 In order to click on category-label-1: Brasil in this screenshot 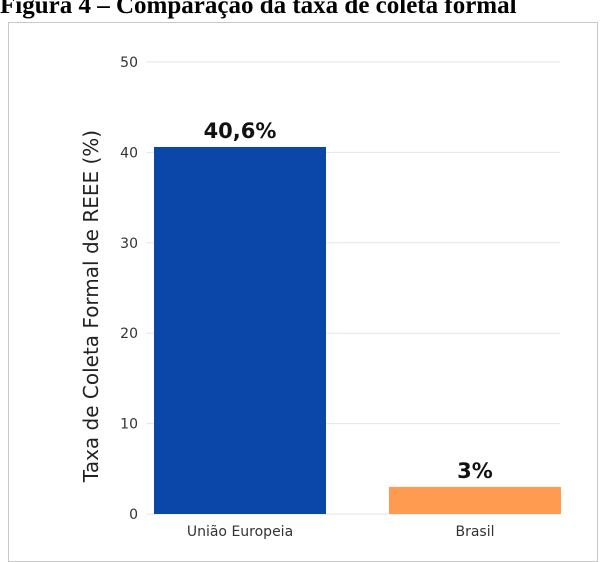, I will do `click(474, 532)`.